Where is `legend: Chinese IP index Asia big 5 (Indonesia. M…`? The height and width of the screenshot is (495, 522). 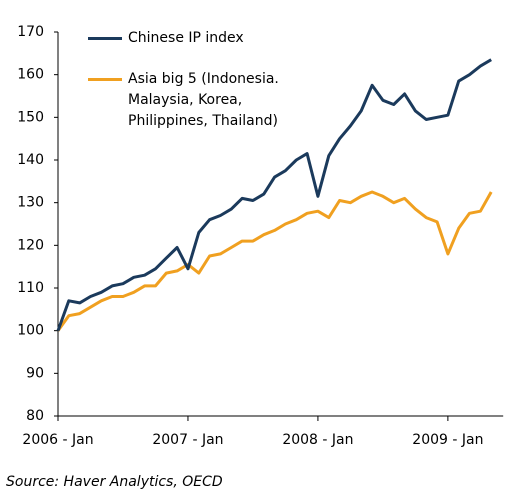 legend: Chinese IP index Asia big 5 (Indonesia. M… is located at coordinates (203, 90).